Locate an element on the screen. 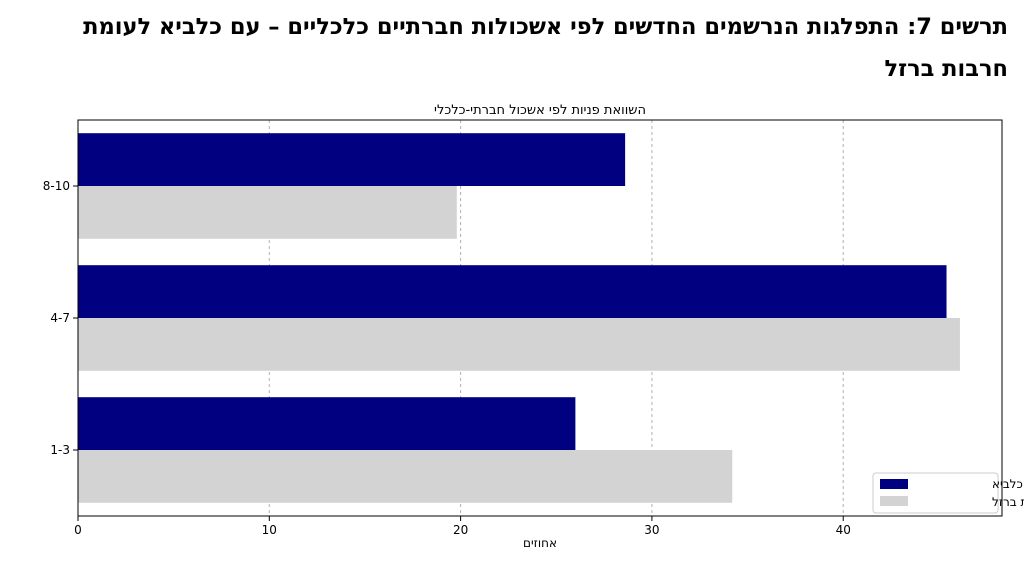 This screenshot has width=1024, height=576. legend-label-iron-swords: חרבות ברזל is located at coordinates (1008, 502).